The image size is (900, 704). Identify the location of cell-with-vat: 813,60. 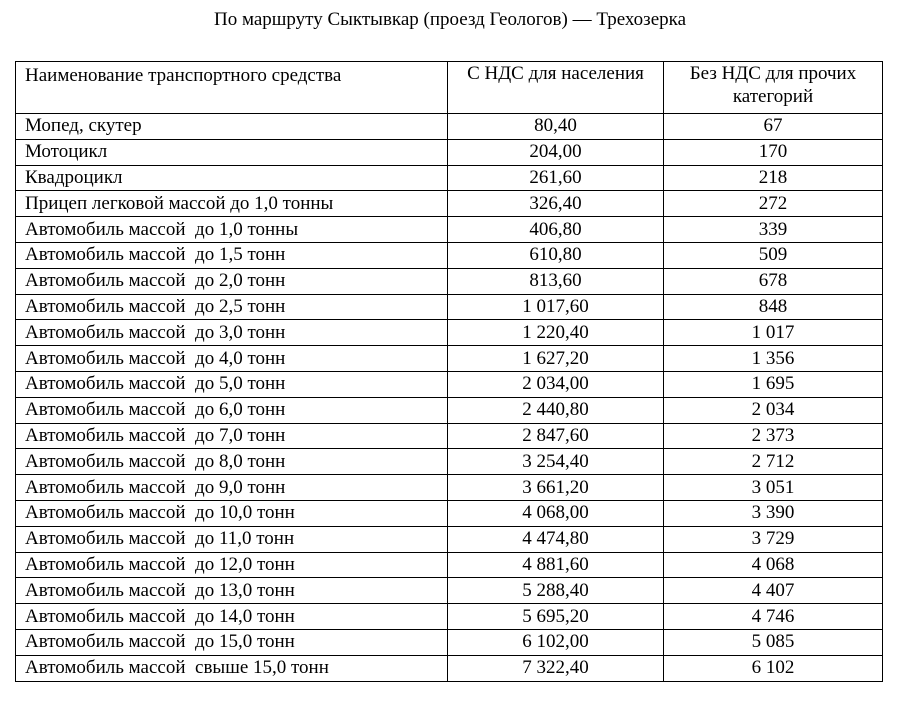
(555, 281).